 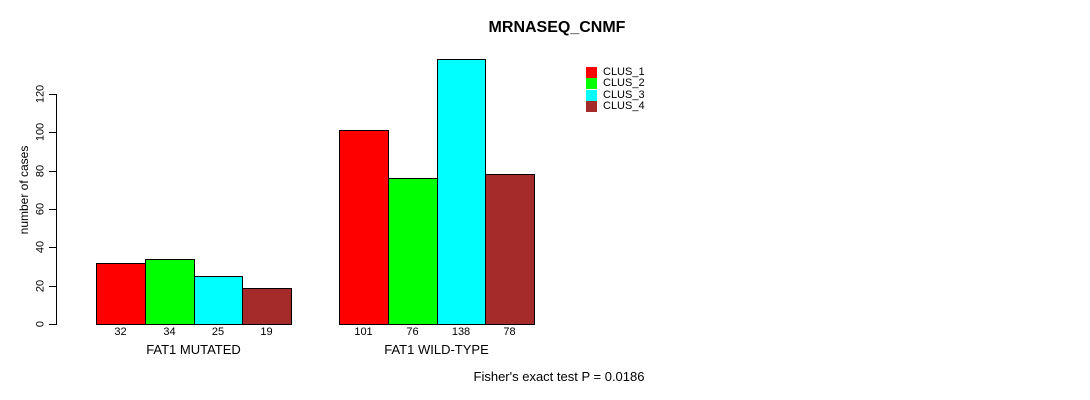 What do you see at coordinates (461, 332) in the screenshot?
I see `bar-value-label: 138` at bounding box center [461, 332].